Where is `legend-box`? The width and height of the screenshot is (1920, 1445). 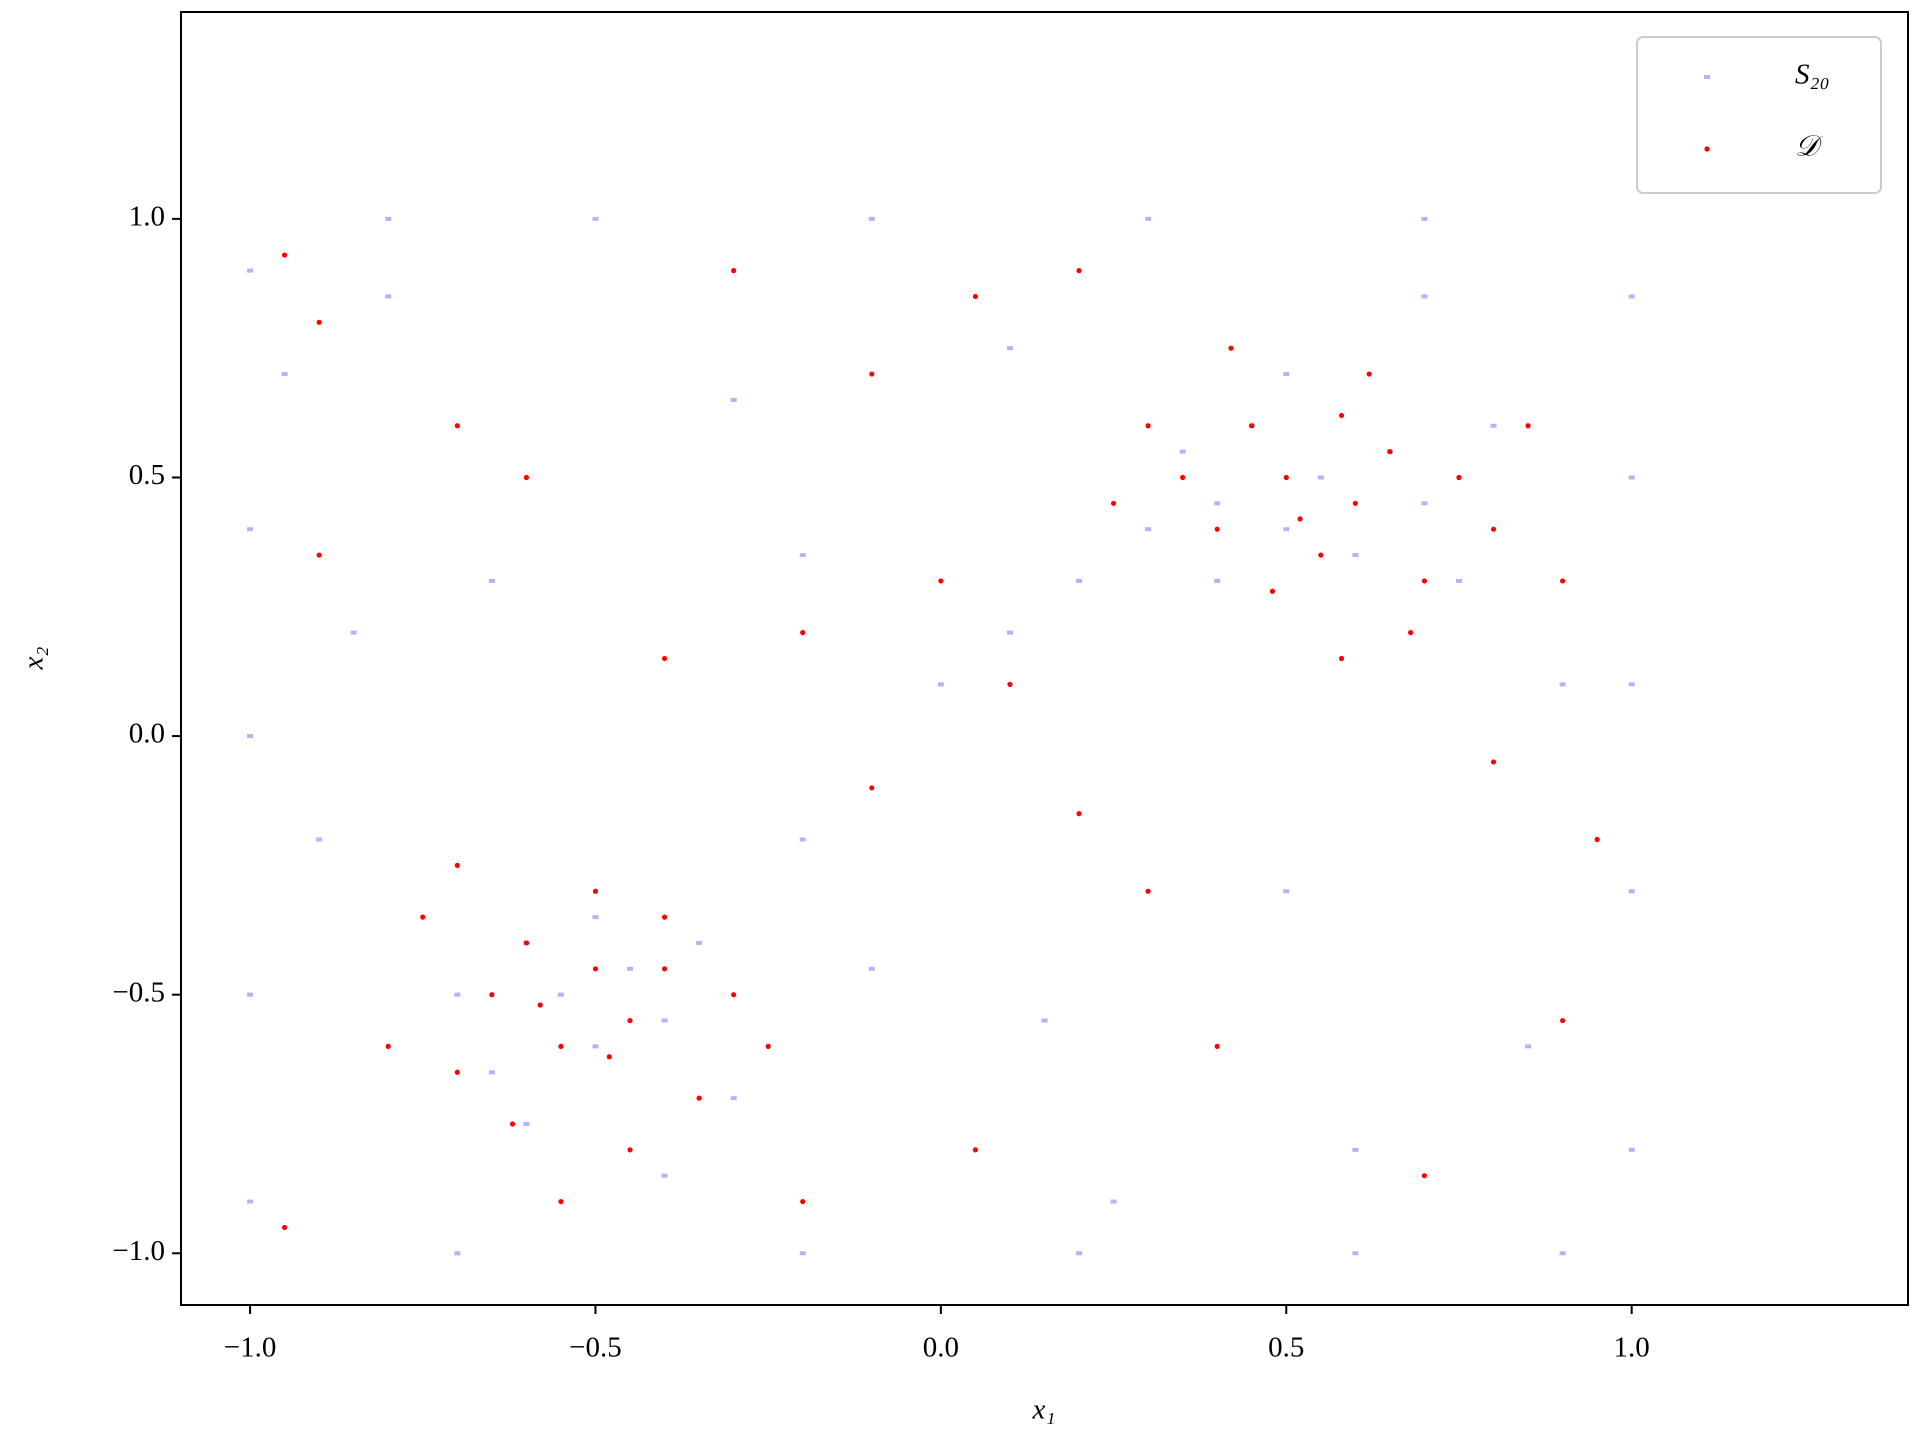
legend-box is located at coordinates (1759, 115).